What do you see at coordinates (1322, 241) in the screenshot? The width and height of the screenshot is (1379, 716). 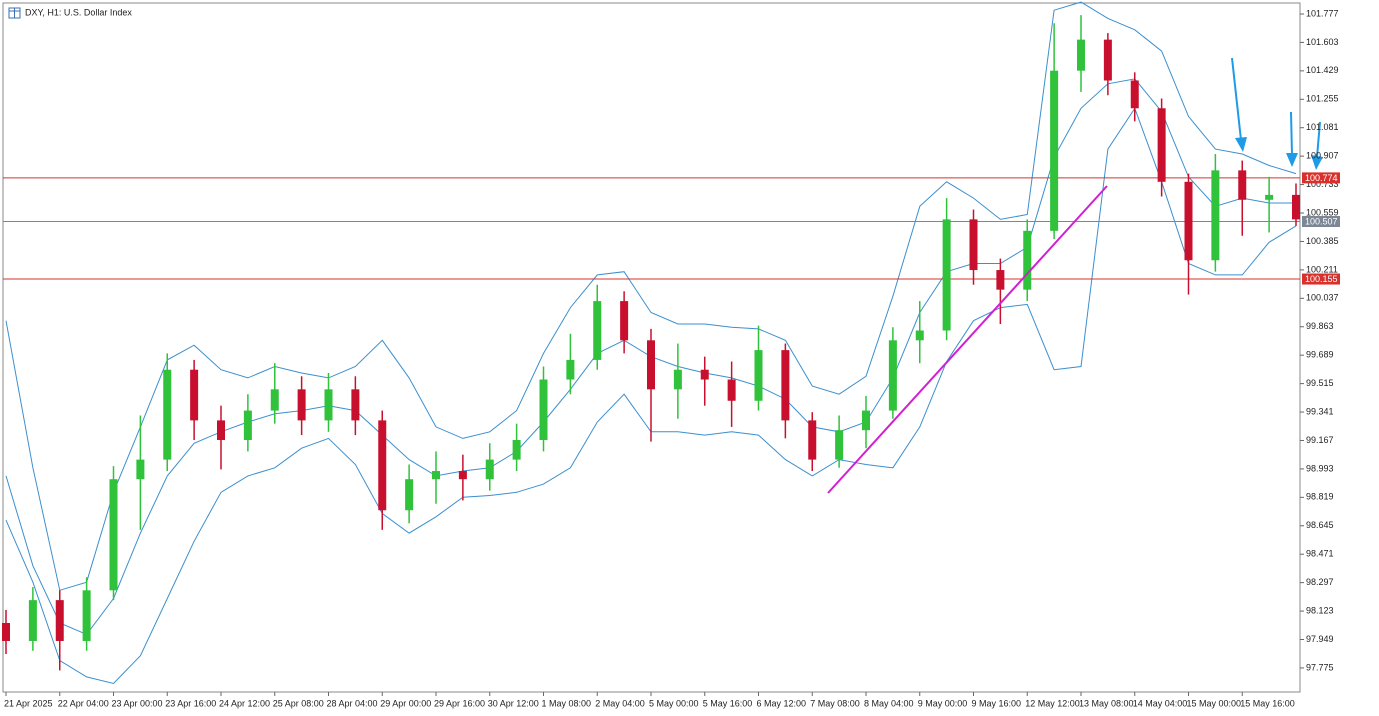 I see `y-tick-label: 100.385` at bounding box center [1322, 241].